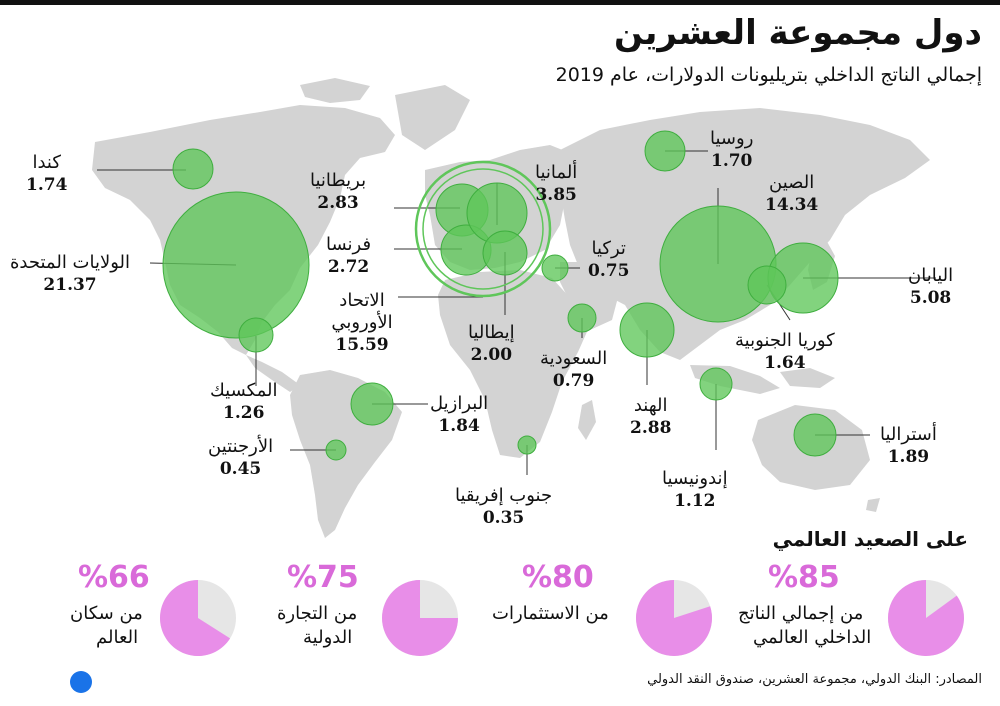 The image size is (1000, 706). What do you see at coordinates (792, 182) in the screenshot?
I see `country-name: الصين` at bounding box center [792, 182].